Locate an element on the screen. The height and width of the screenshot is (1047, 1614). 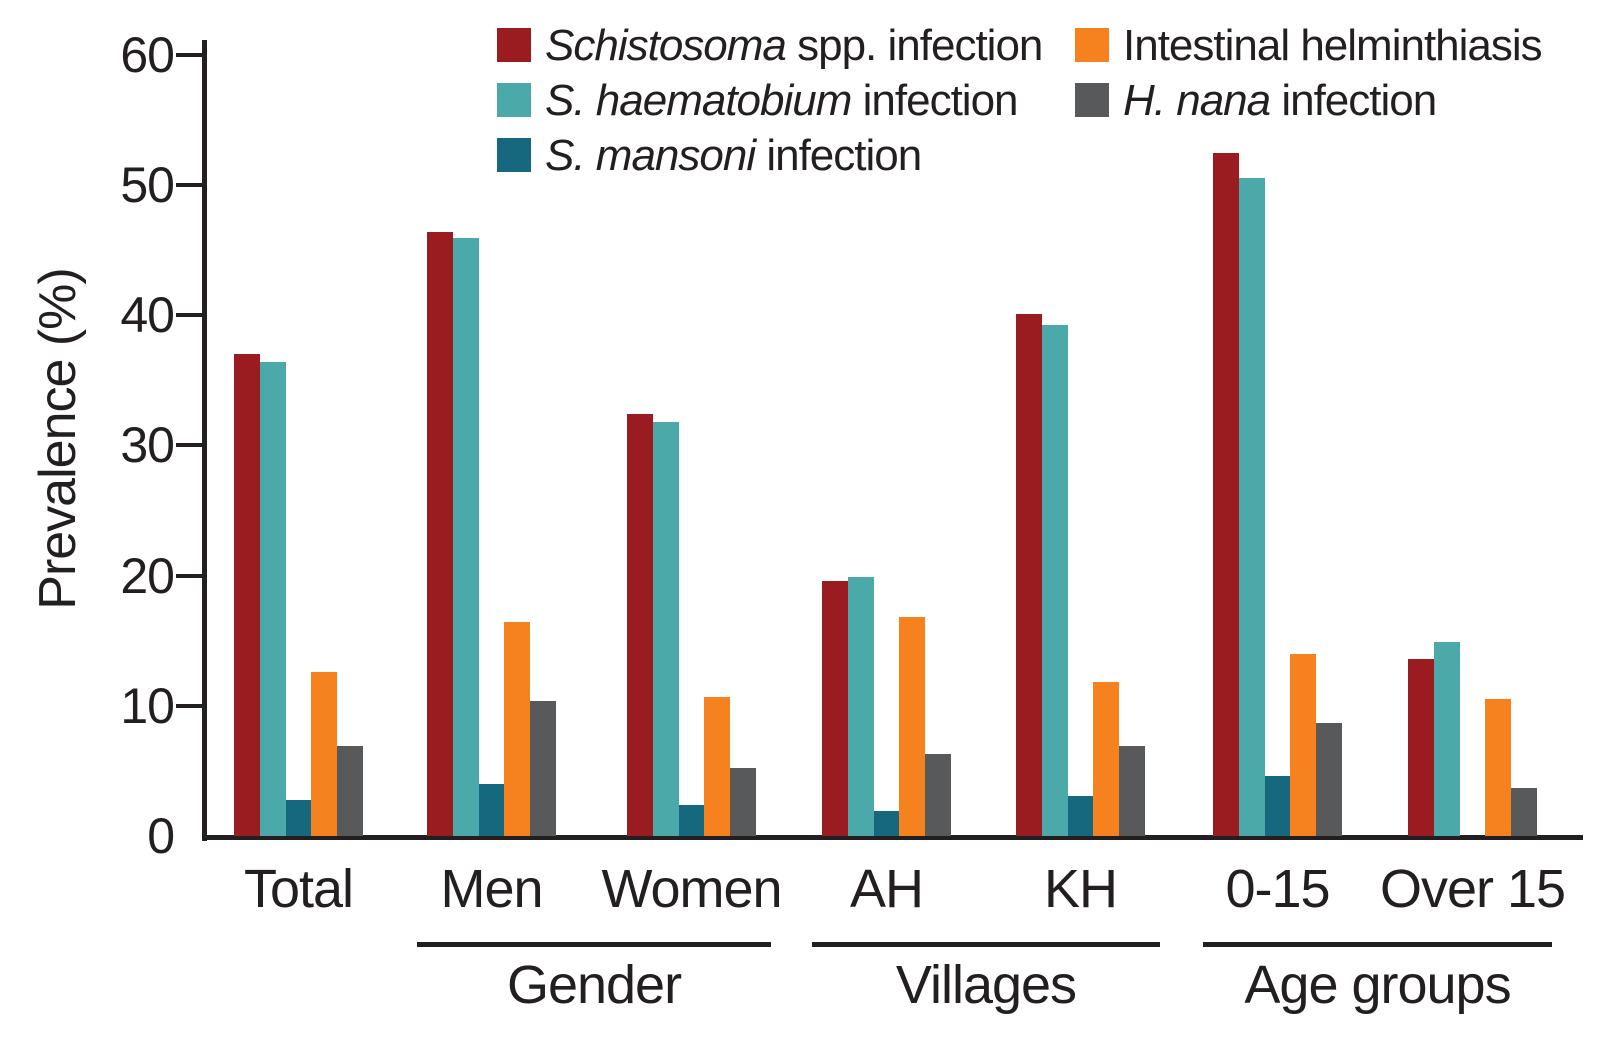
y-tick-label: 30 is located at coordinates (147, 445).